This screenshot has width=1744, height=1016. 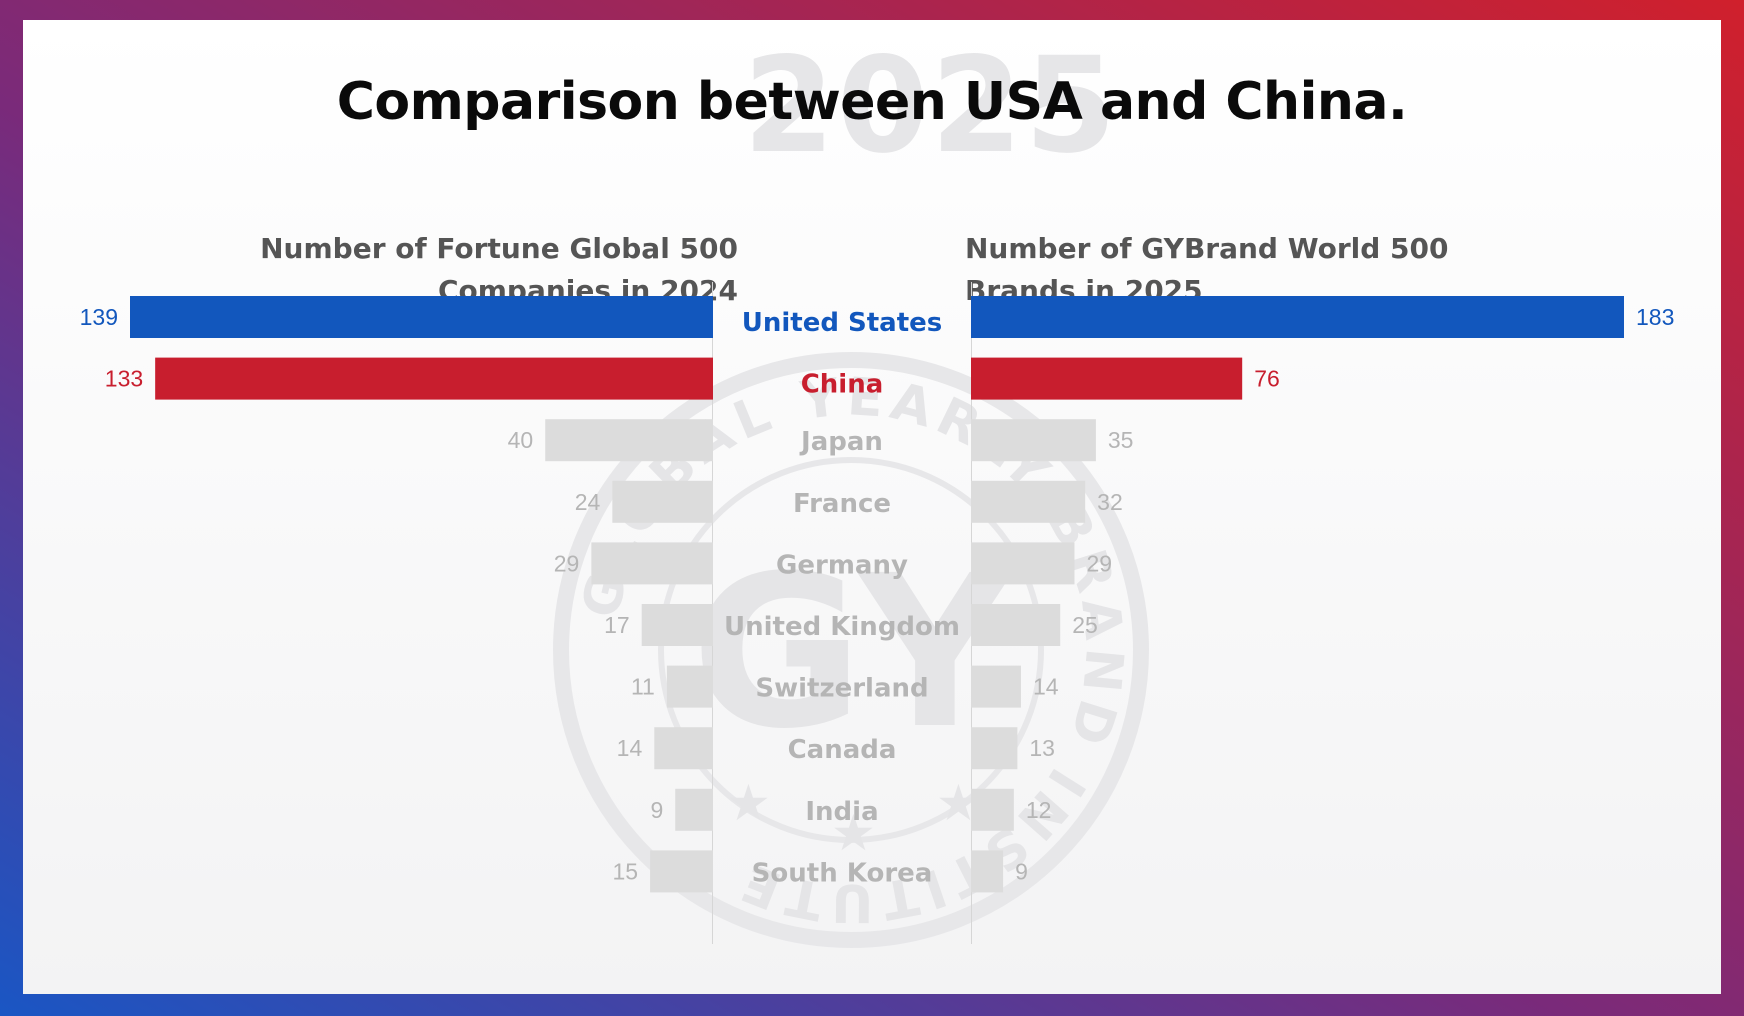 What do you see at coordinates (842, 627) in the screenshot?
I see `category-label-united-kingdom: United Kingdom` at bounding box center [842, 627].